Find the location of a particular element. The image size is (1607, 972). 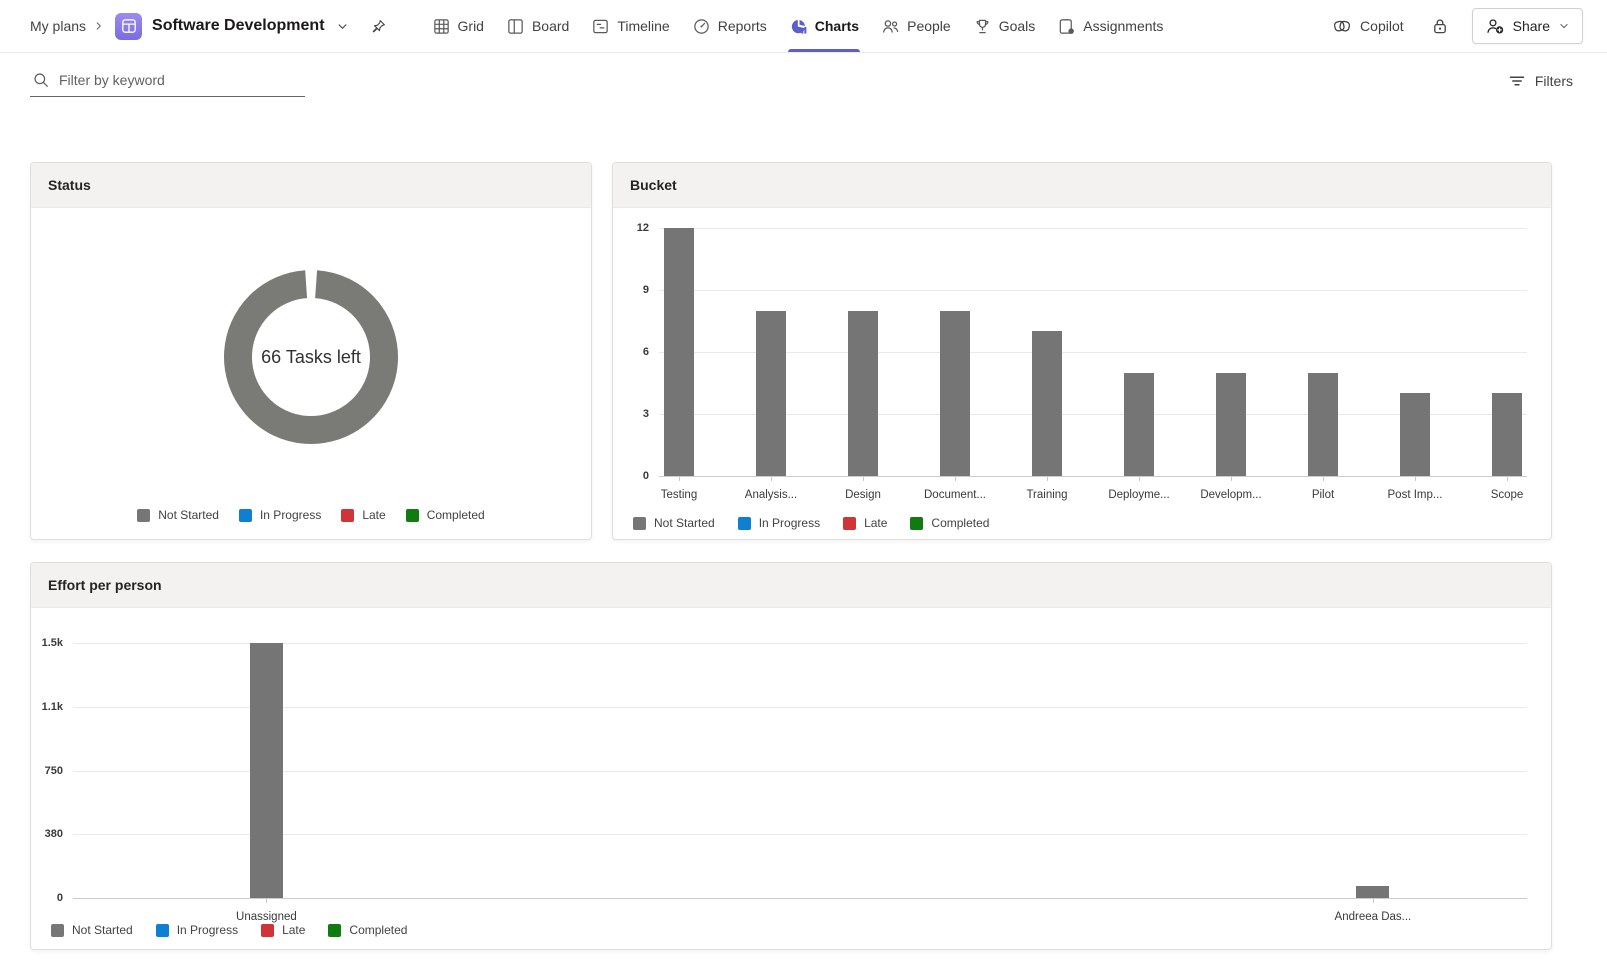

tab-charts: Charts is located at coordinates (824, 26).